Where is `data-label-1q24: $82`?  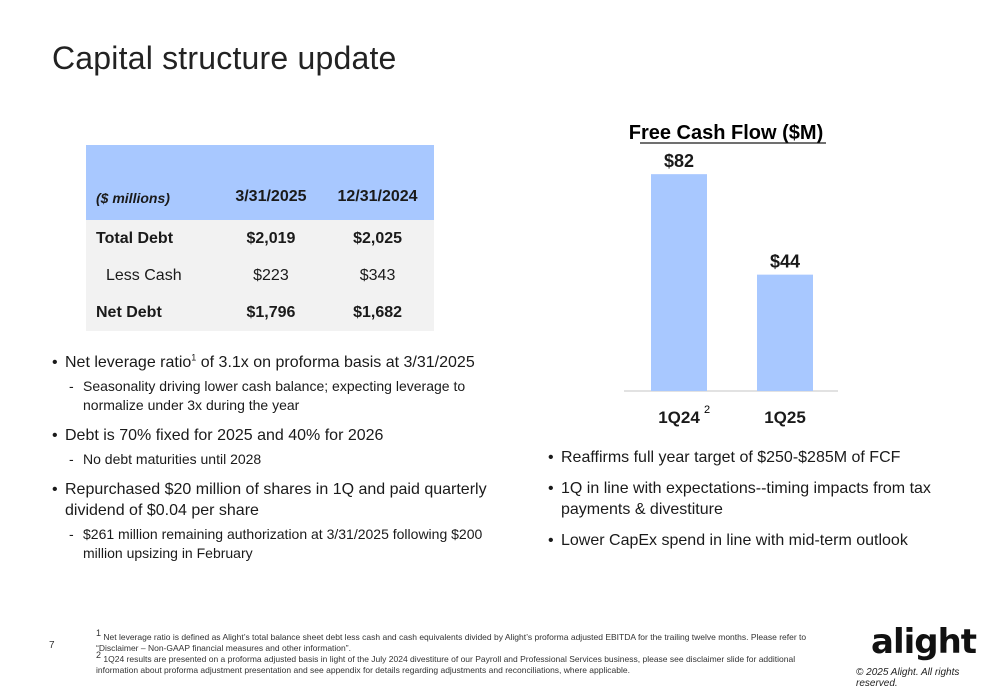
data-label-1q24: $82 is located at coordinates (679, 161).